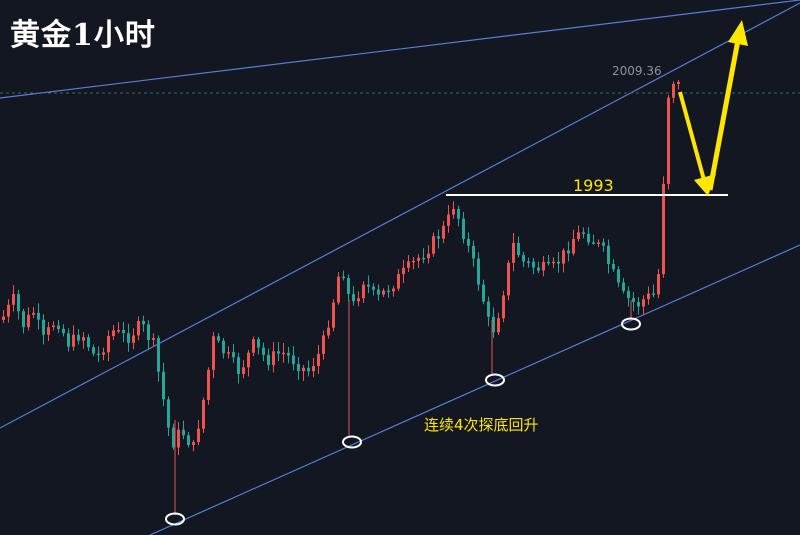  Describe the element at coordinates (593, 185) in the screenshot. I see `level-label: 1993` at that location.